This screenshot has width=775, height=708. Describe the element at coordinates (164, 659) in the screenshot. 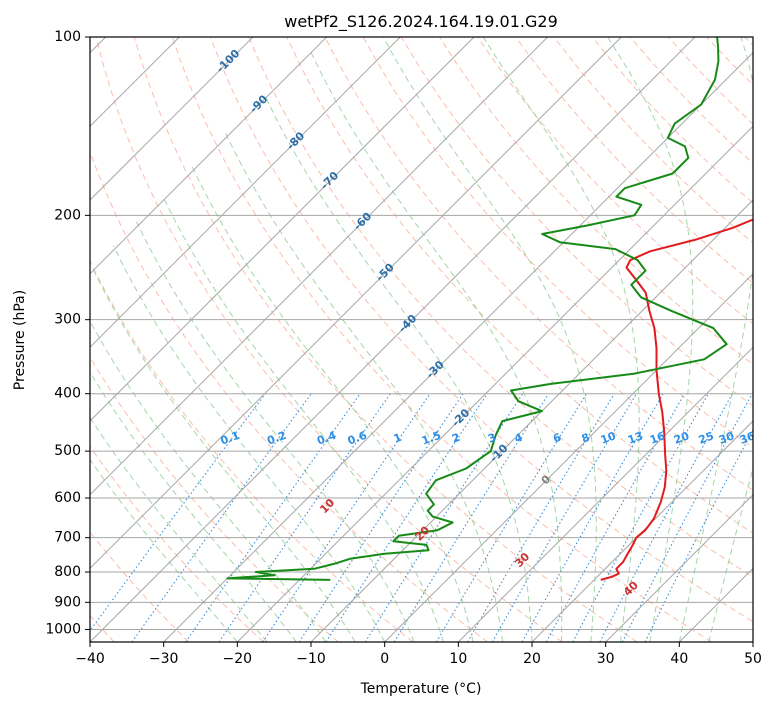

I see `x-tick-label: −30` at that location.